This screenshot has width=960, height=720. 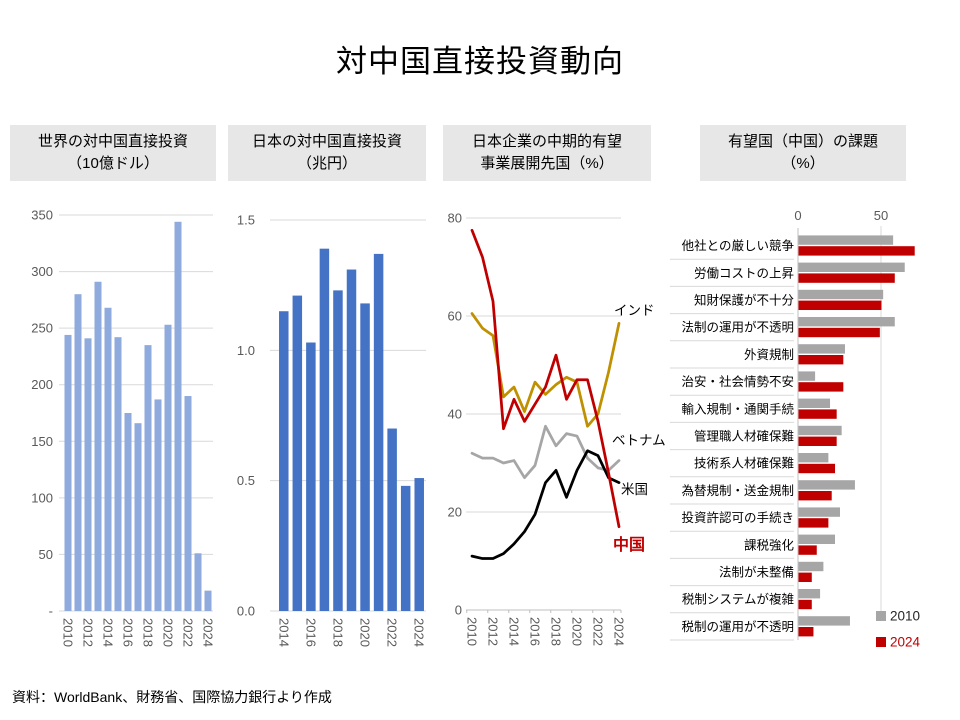 I want to click on category-label: 技術系人材確保難, so click(x=744, y=463).